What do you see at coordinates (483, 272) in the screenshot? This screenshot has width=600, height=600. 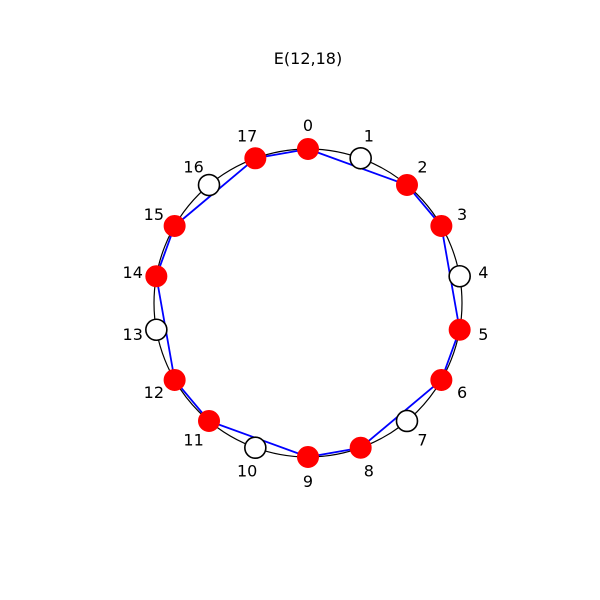 I see `step-label-4: 4` at bounding box center [483, 272].